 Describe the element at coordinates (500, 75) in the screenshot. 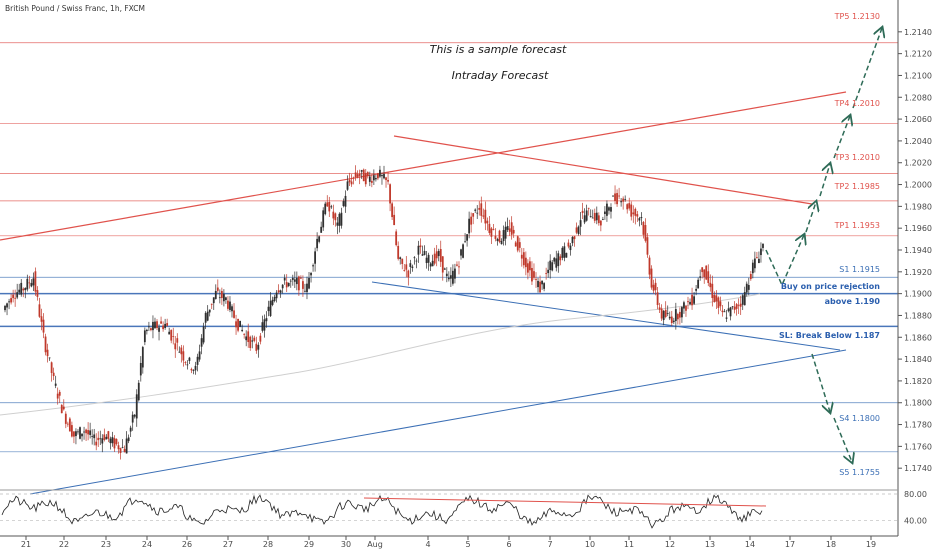

I see `annotation-line-2: Intraday Forecast` at that location.